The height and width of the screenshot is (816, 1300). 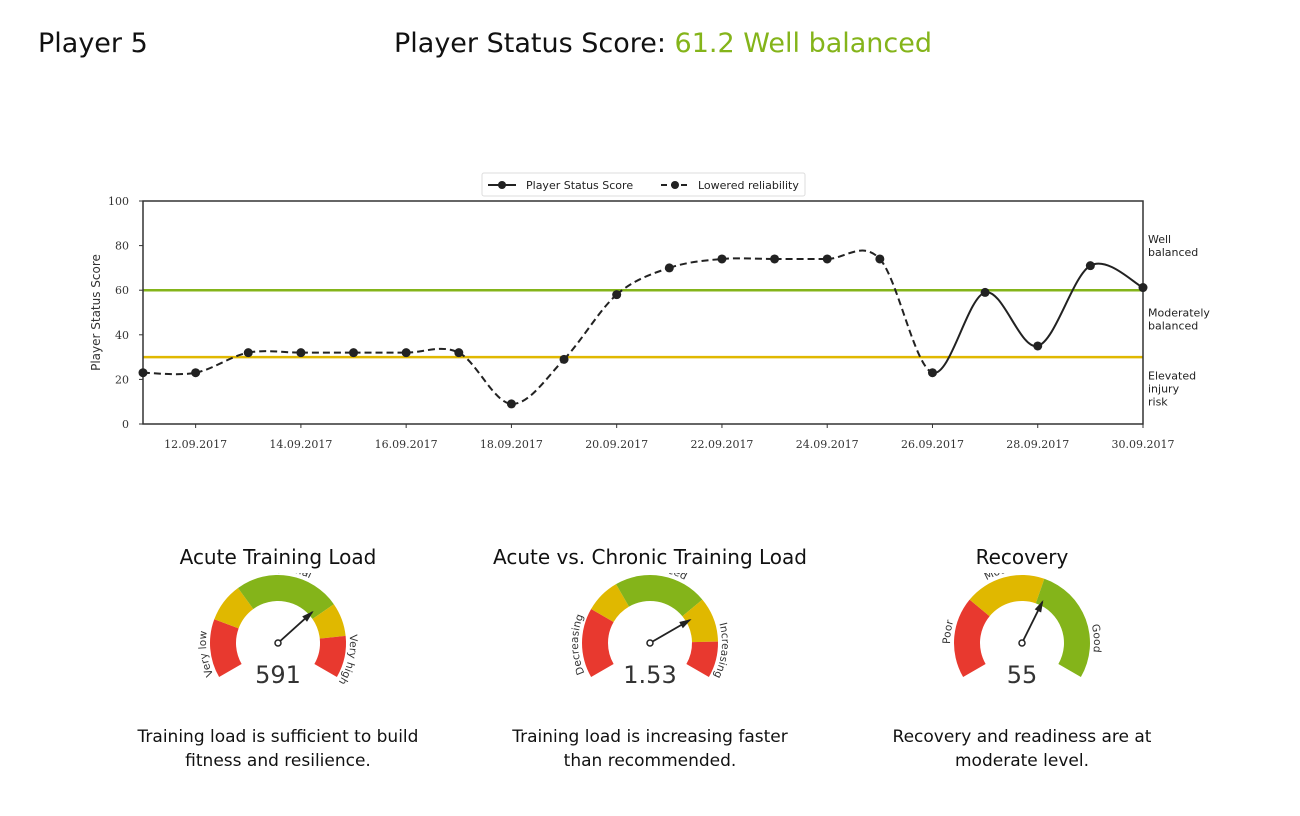 What do you see at coordinates (1037, 444) in the screenshot?
I see `x-tick-label: 28.09.2017` at bounding box center [1037, 444].